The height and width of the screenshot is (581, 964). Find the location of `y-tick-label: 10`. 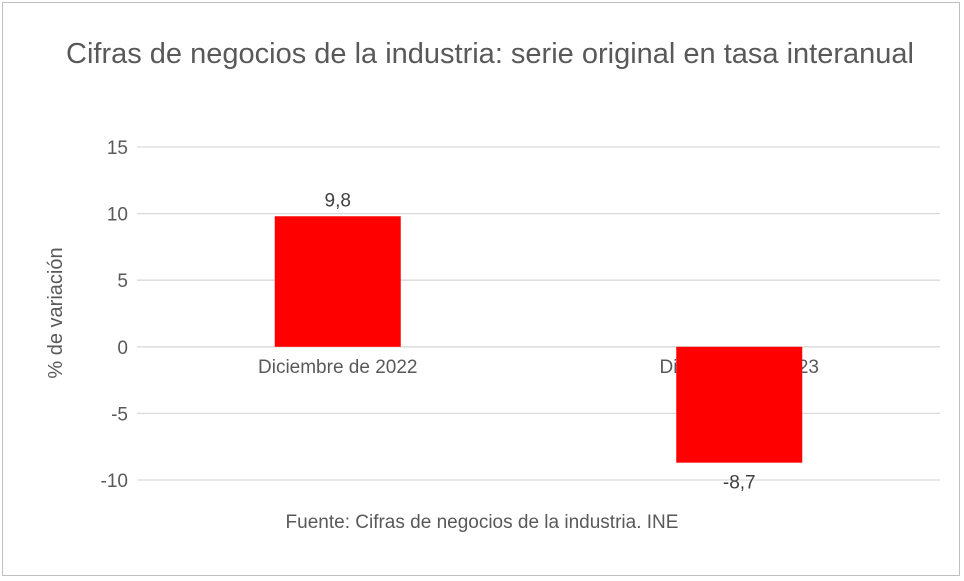

y-tick-label: 10 is located at coordinates (117, 215).